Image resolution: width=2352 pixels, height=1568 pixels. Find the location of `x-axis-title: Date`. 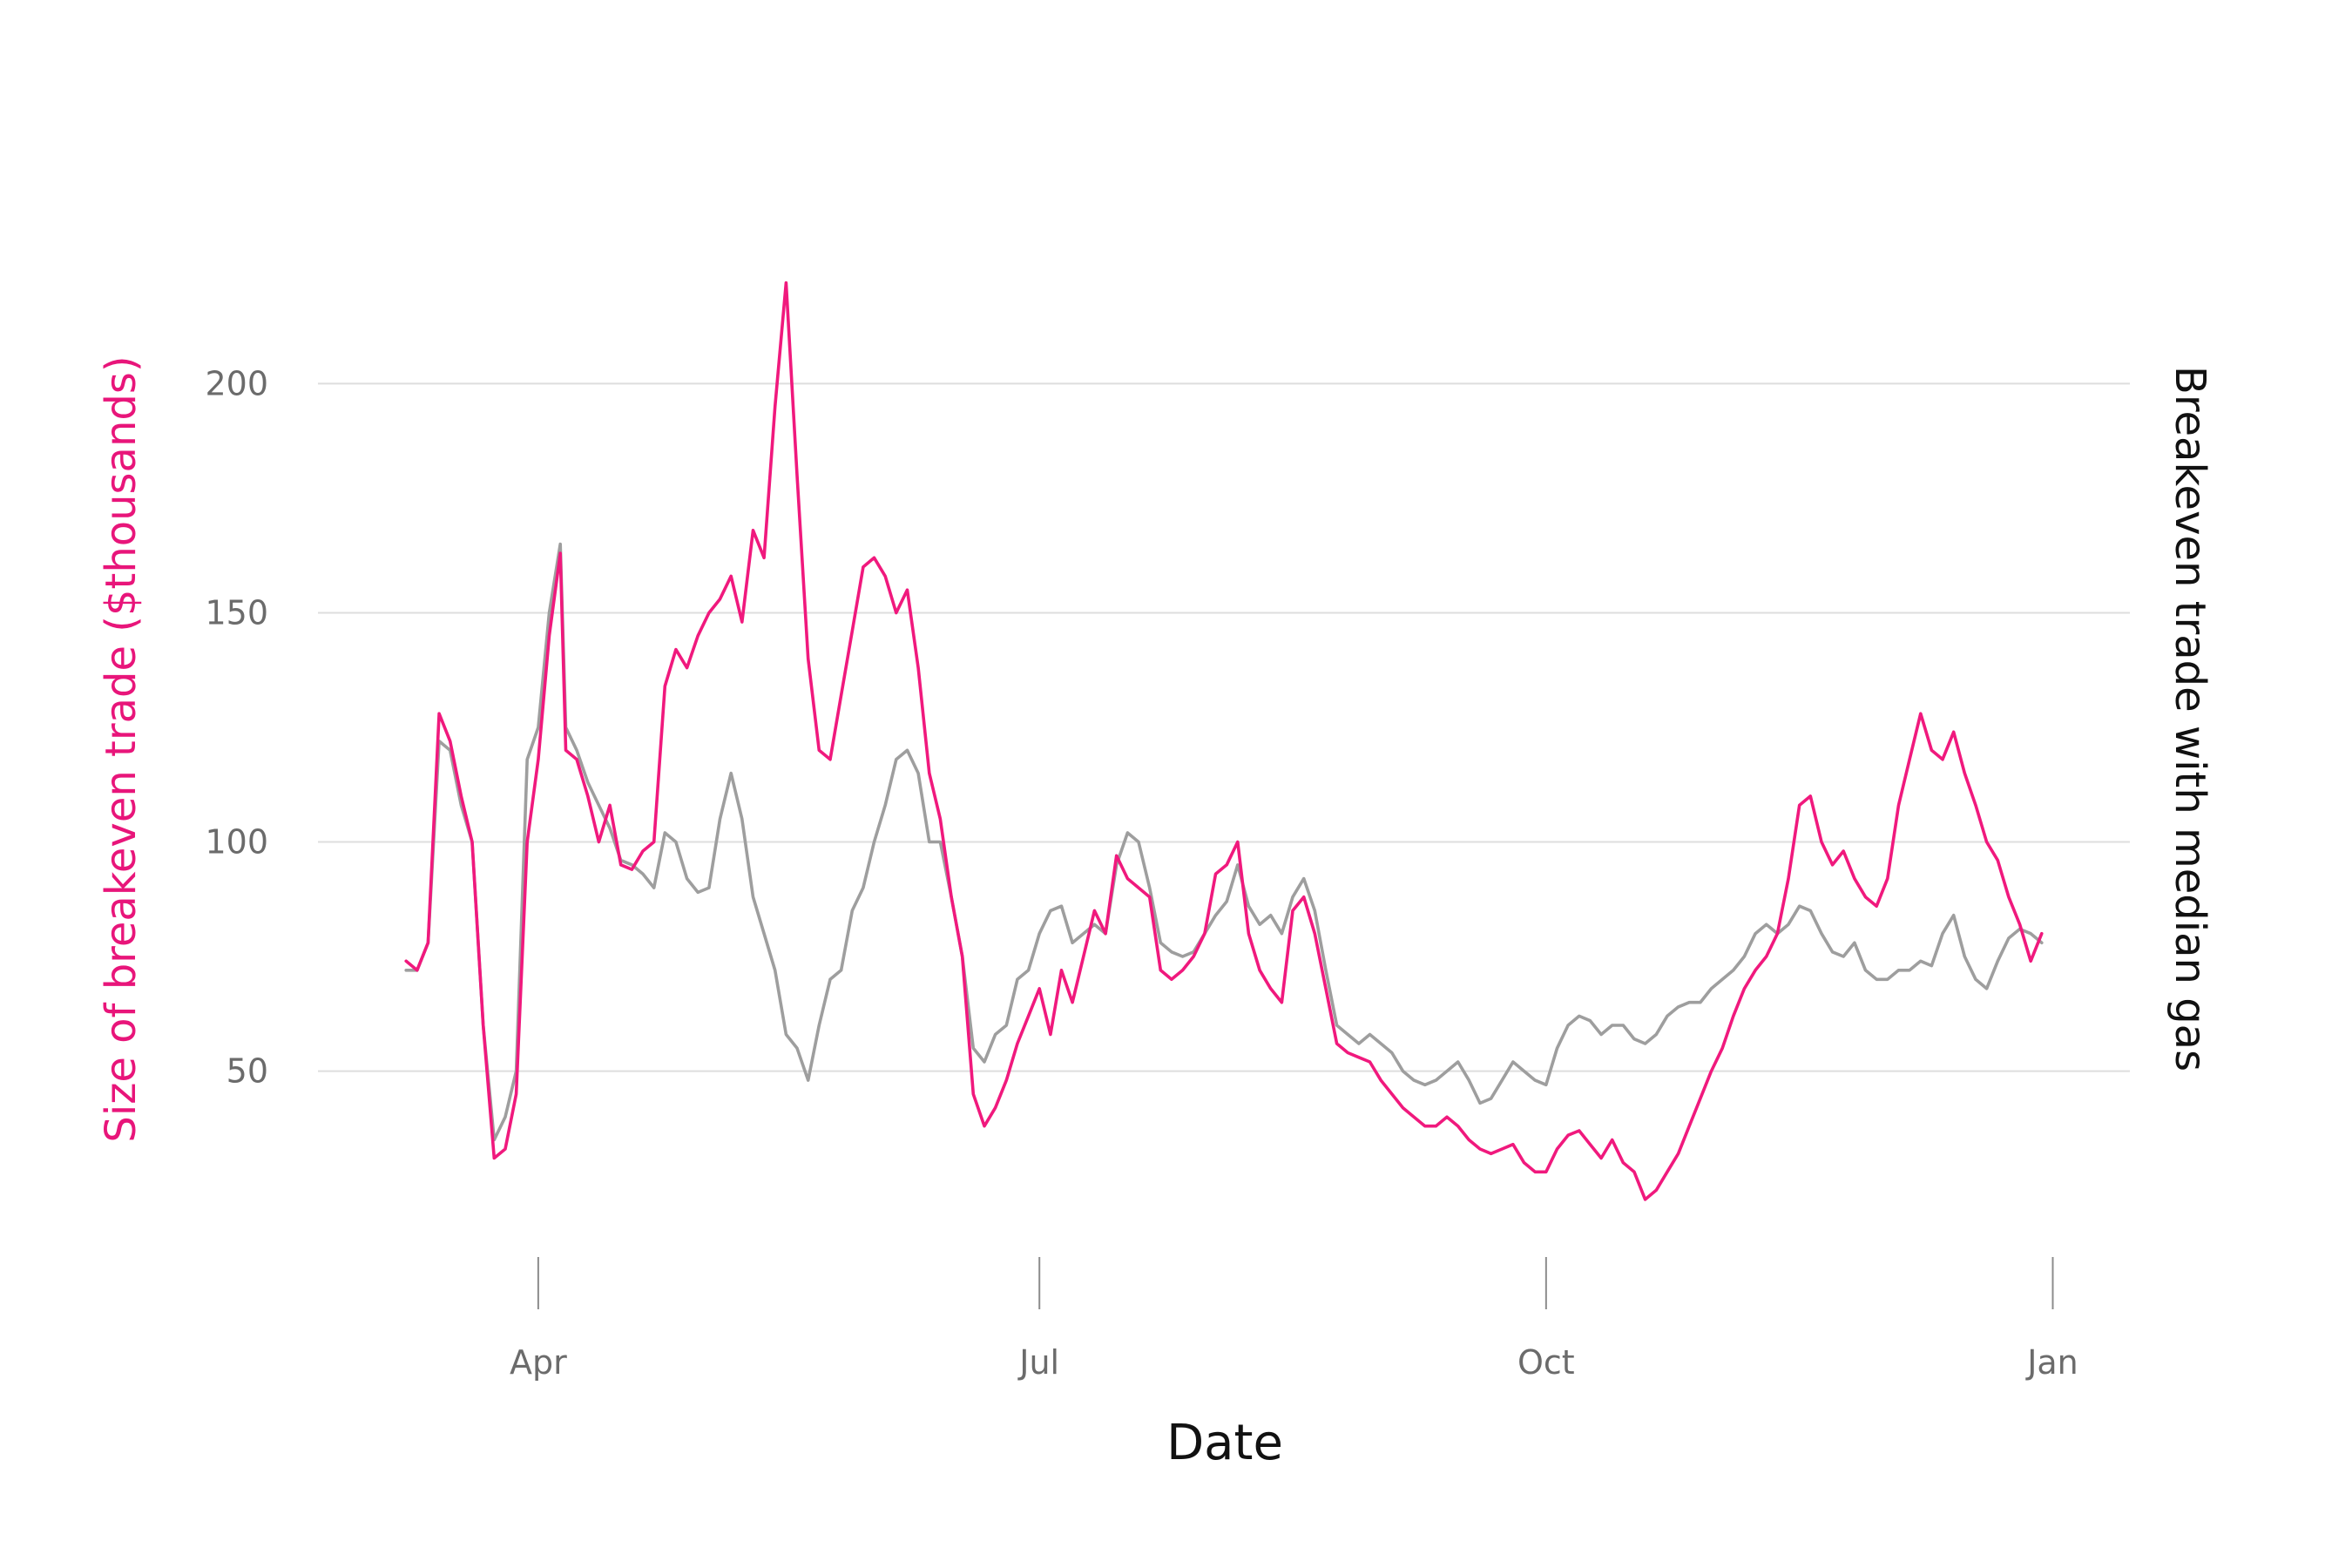

x-axis-title: Date is located at coordinates (1224, 1443).